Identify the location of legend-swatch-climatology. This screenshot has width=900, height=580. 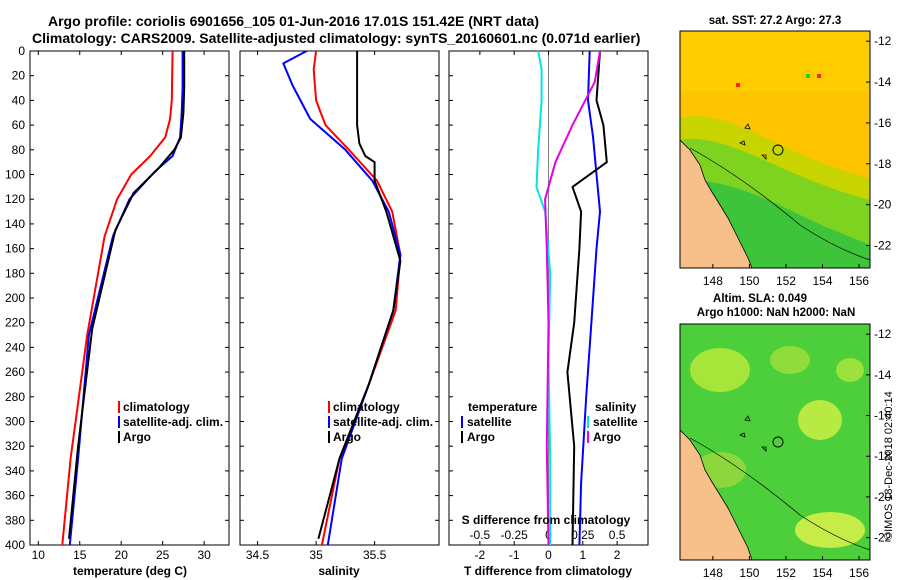
(119, 407).